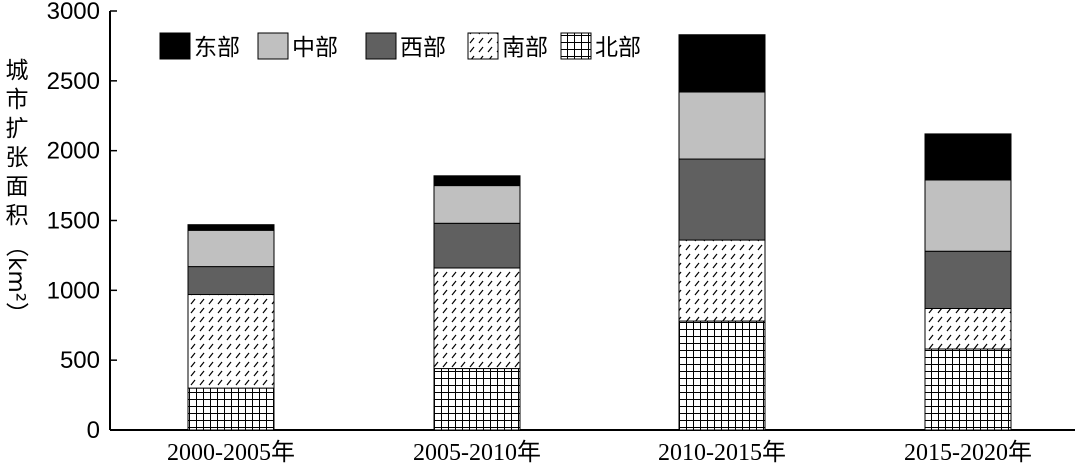  What do you see at coordinates (618, 48) in the screenshot?
I see `legend-label: 北部` at bounding box center [618, 48].